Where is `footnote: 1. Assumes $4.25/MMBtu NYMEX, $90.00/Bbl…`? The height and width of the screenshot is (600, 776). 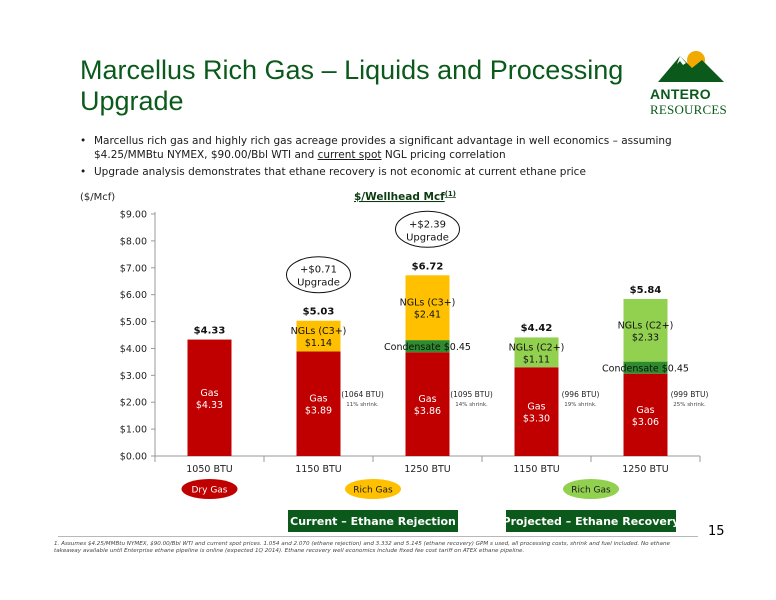 footnote: 1. Assumes $4.25/MMBtu NYMEX, $90.00/Bbl… is located at coordinates (362, 547).